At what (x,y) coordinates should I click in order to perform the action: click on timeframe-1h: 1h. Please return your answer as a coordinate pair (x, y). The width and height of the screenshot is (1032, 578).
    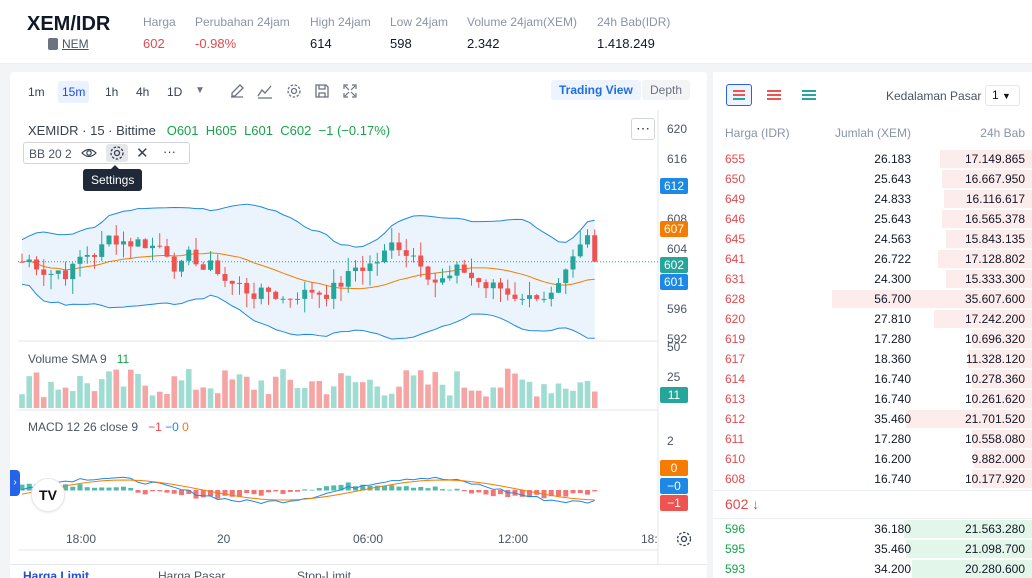
    Looking at the image, I should click on (112, 92).